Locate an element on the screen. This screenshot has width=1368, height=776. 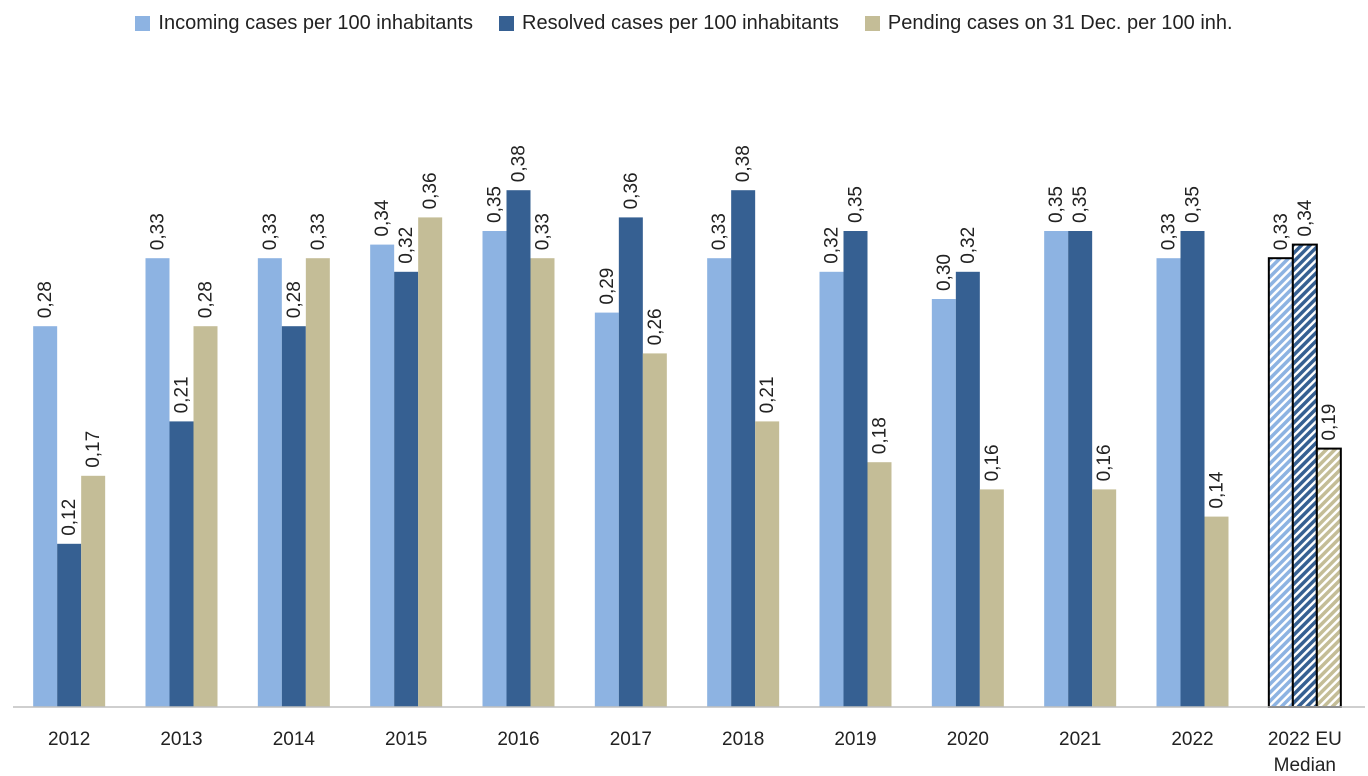
data-label: 0,18 is located at coordinates (880, 435).